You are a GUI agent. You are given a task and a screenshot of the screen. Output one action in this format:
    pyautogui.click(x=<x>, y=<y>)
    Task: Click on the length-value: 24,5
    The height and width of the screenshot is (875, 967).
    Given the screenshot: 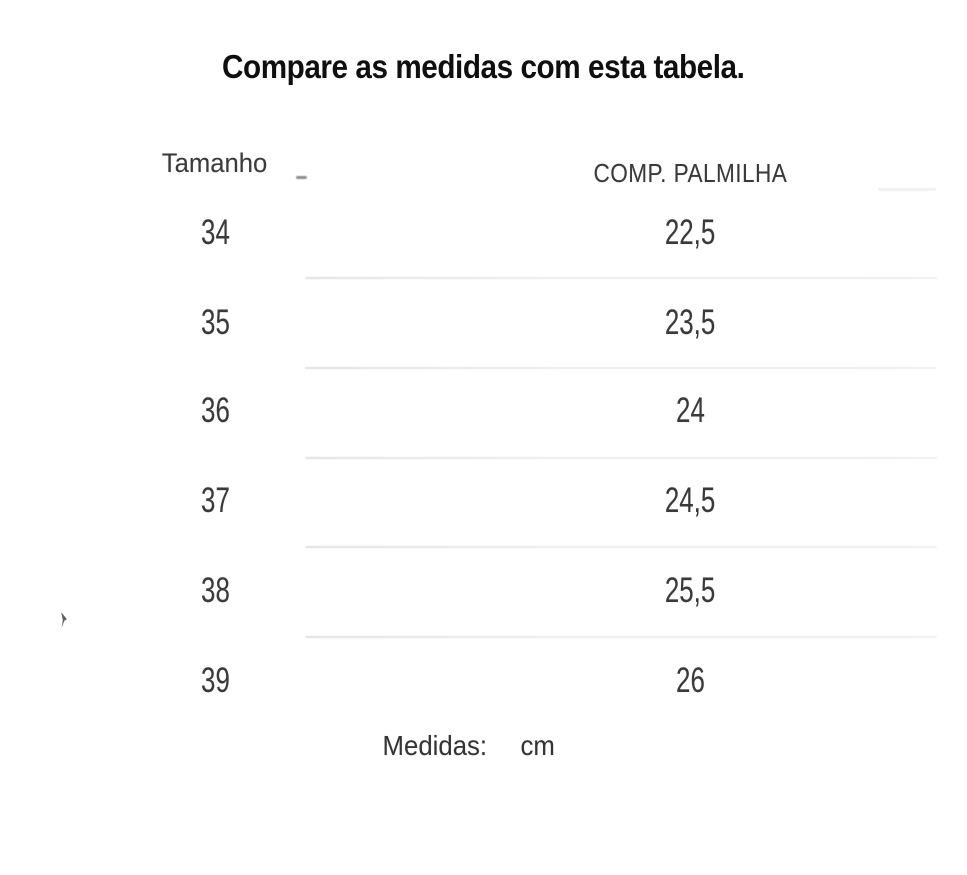 What is the action you would take?
    pyautogui.click(x=690, y=500)
    